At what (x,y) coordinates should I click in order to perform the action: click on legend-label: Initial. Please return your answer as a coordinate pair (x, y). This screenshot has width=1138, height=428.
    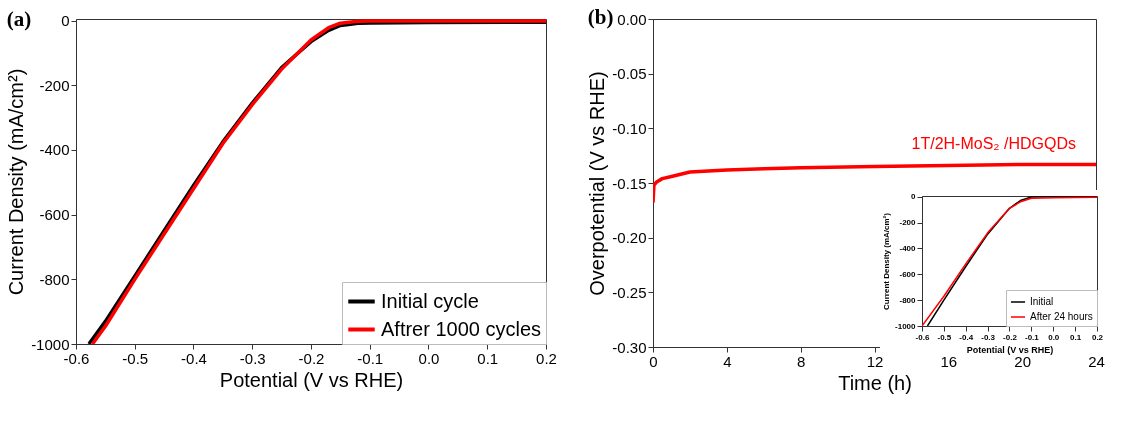
    Looking at the image, I should click on (1042, 301).